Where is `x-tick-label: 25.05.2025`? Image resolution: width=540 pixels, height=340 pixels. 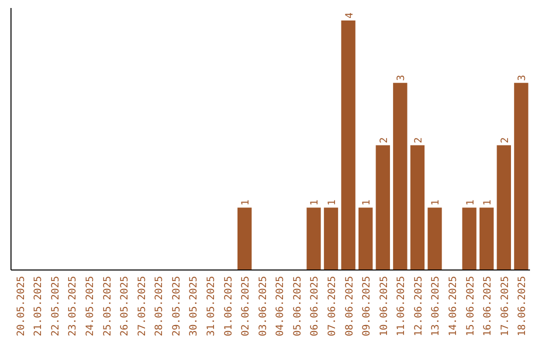
x-tick-label: 25.05.2025 is located at coordinates (108, 306).